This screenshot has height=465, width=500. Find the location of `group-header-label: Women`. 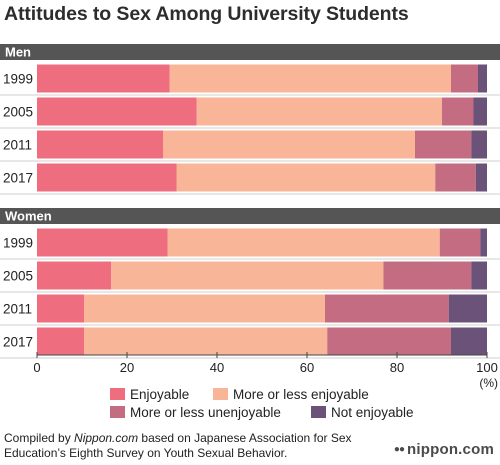

group-header-label: Women is located at coordinates (28, 216).